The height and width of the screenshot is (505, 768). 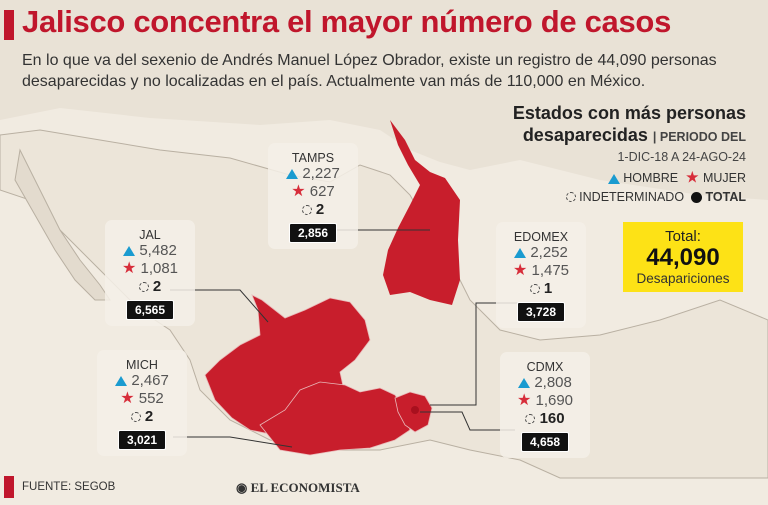 I want to click on indeterminado-value: 1, so click(x=548, y=288).